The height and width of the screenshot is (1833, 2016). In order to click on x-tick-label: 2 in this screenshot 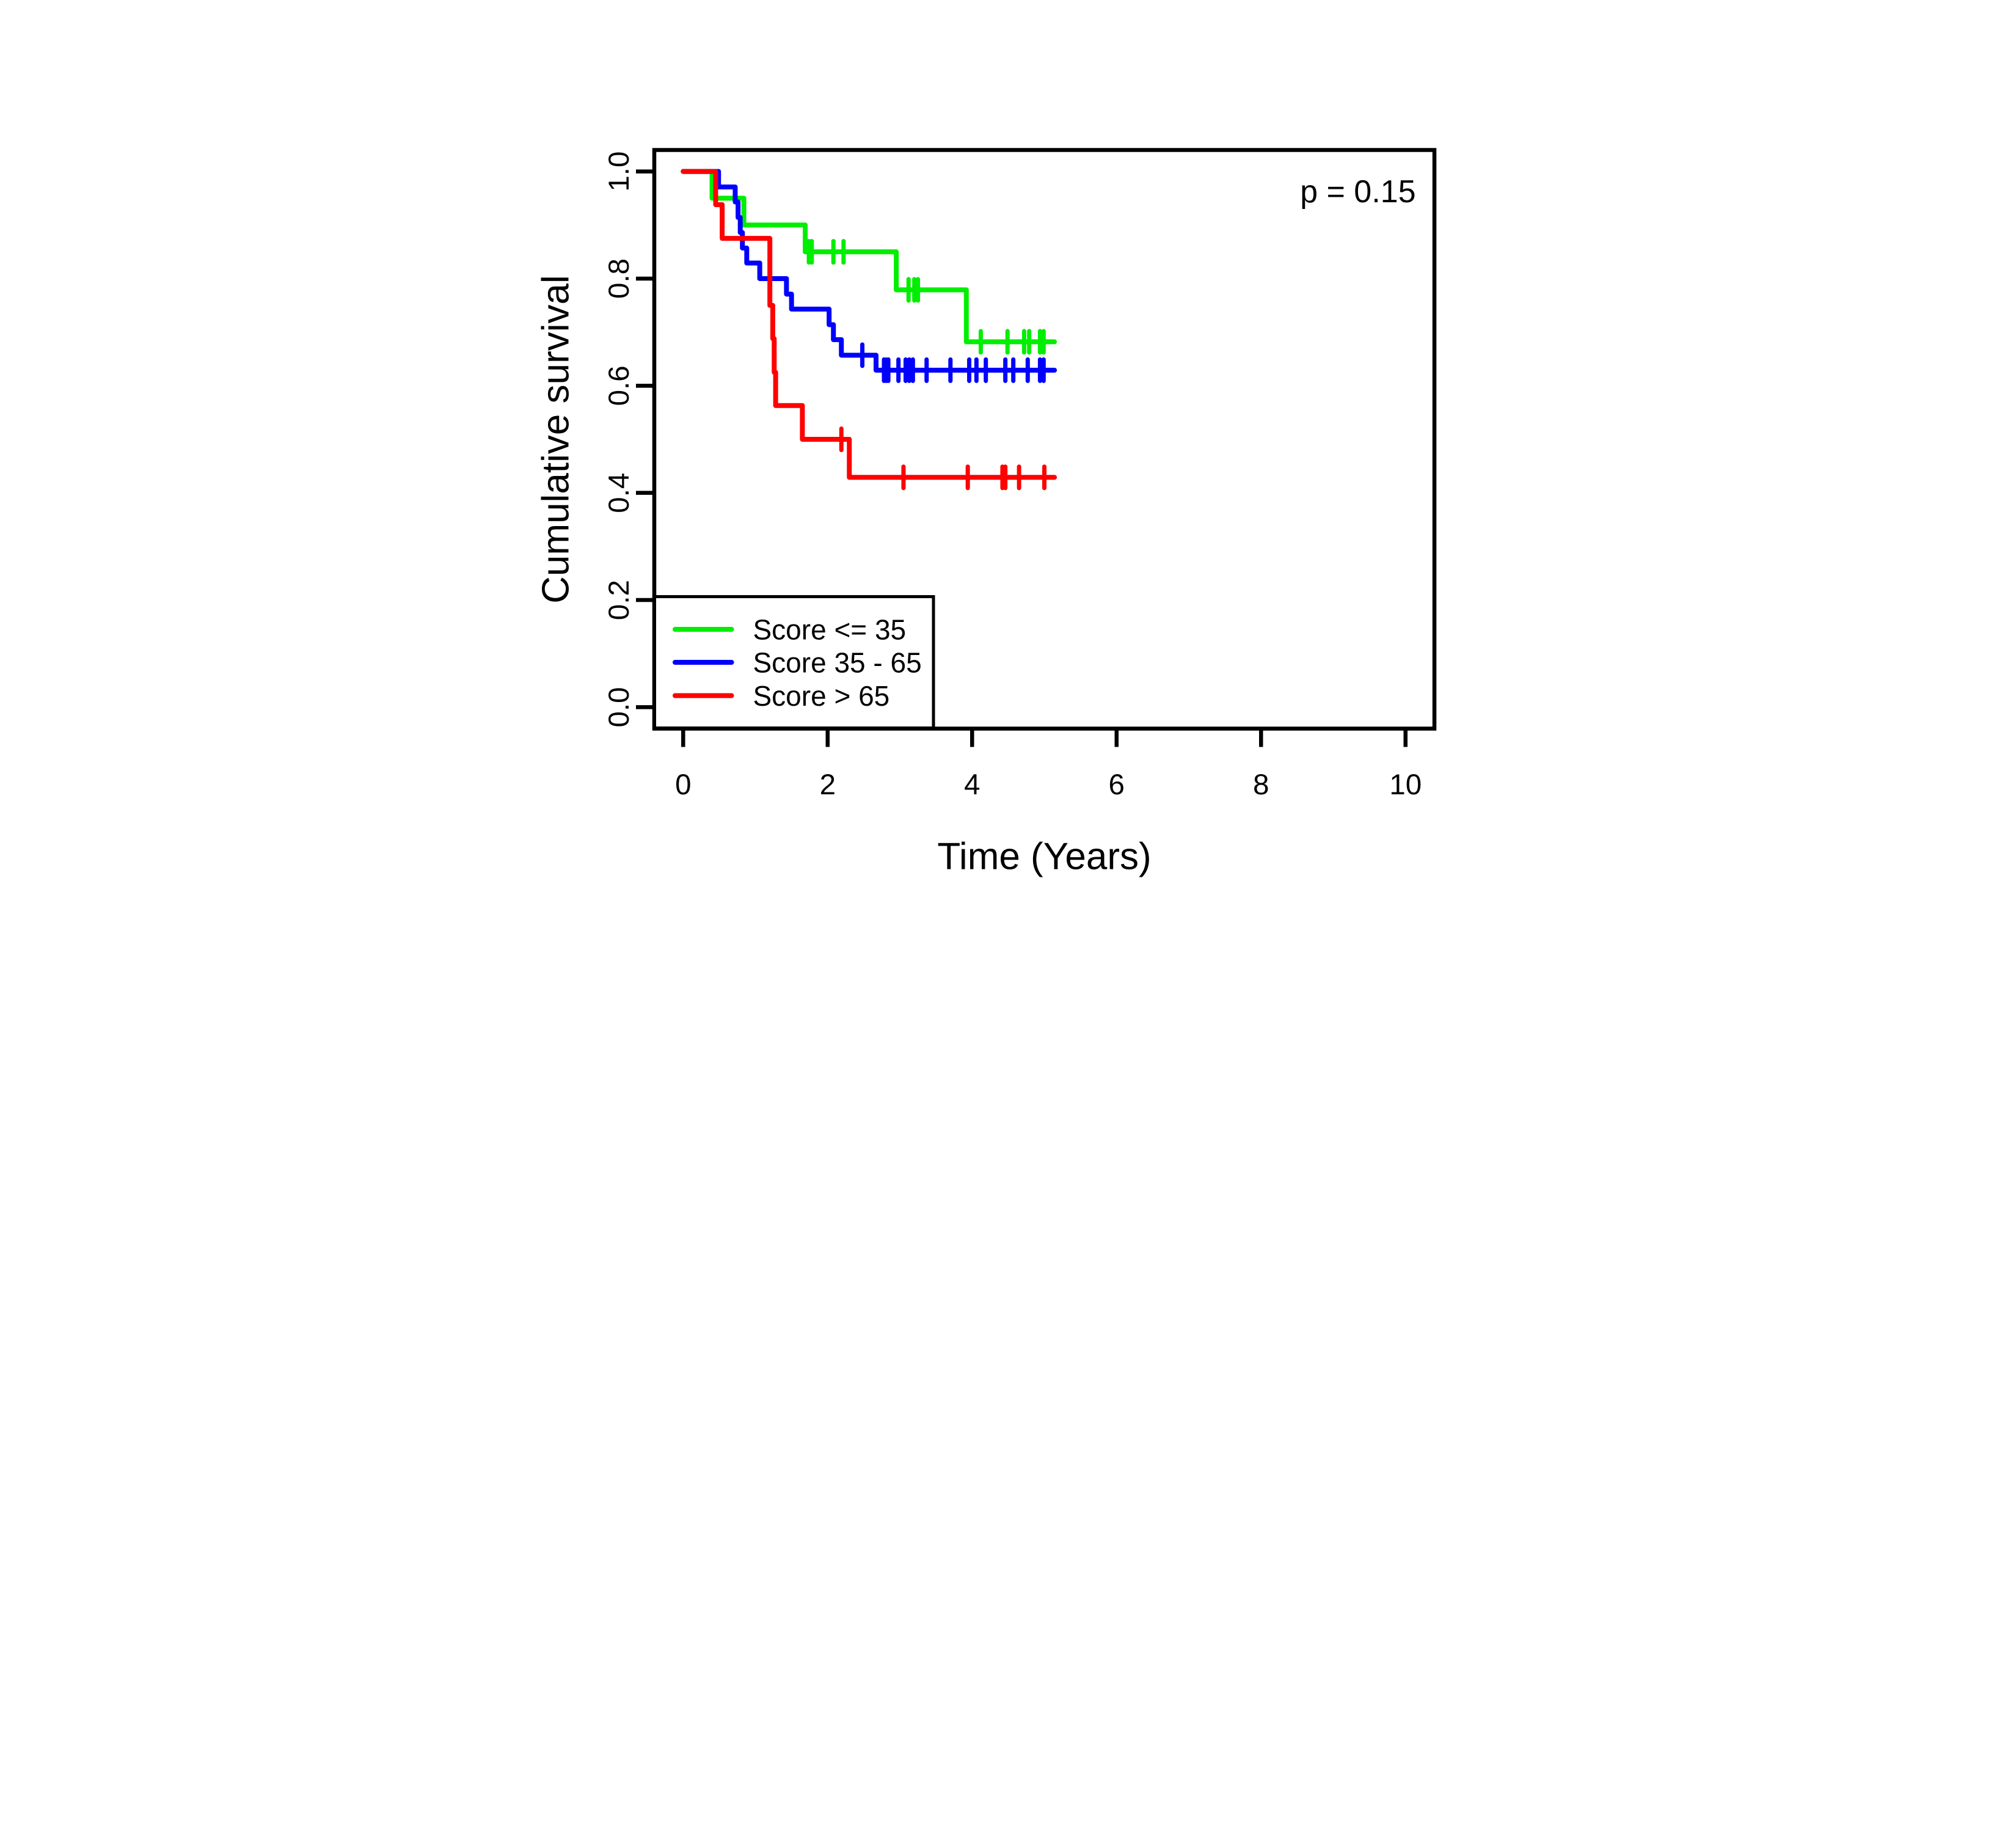, I will do `click(828, 785)`.